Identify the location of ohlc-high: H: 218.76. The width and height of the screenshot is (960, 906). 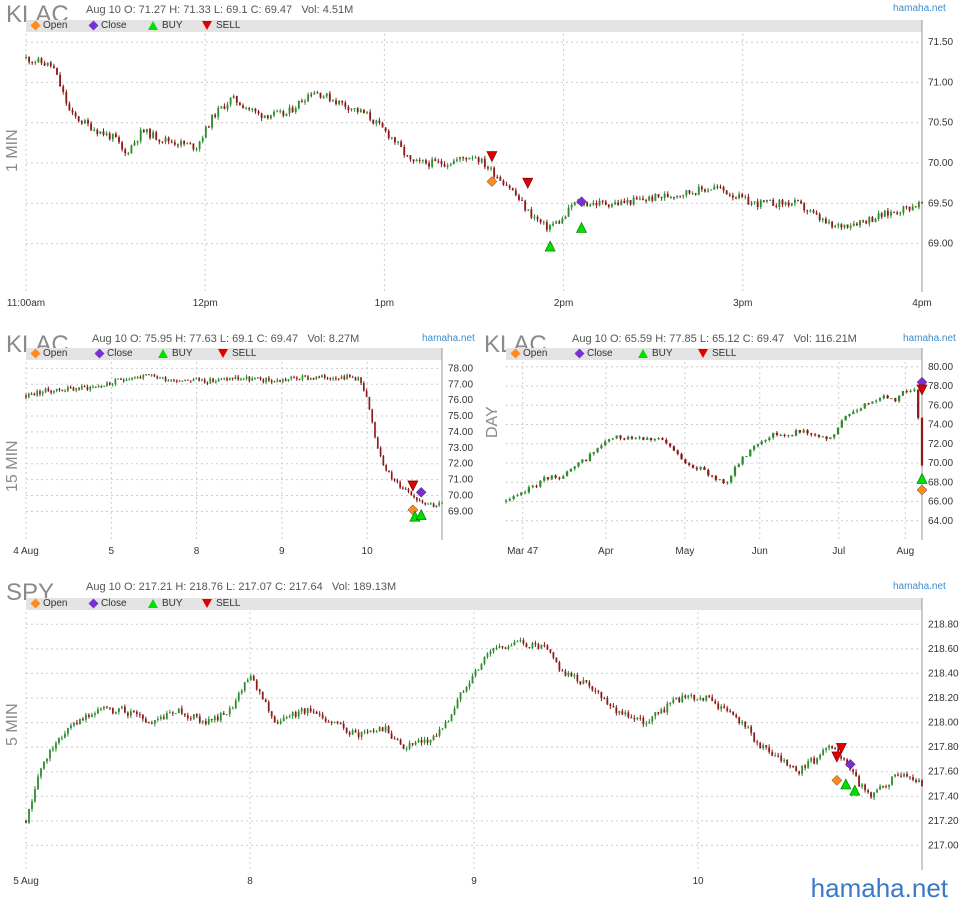
(199, 587).